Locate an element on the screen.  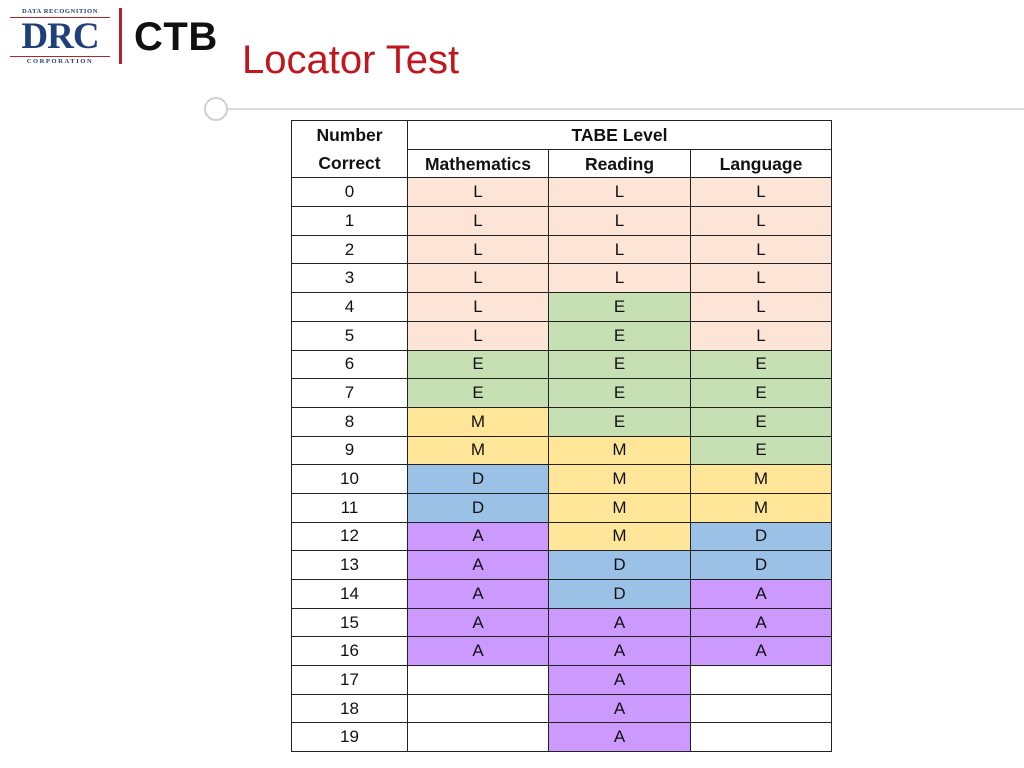
header-mathematics: Mathematics is located at coordinates (478, 163).